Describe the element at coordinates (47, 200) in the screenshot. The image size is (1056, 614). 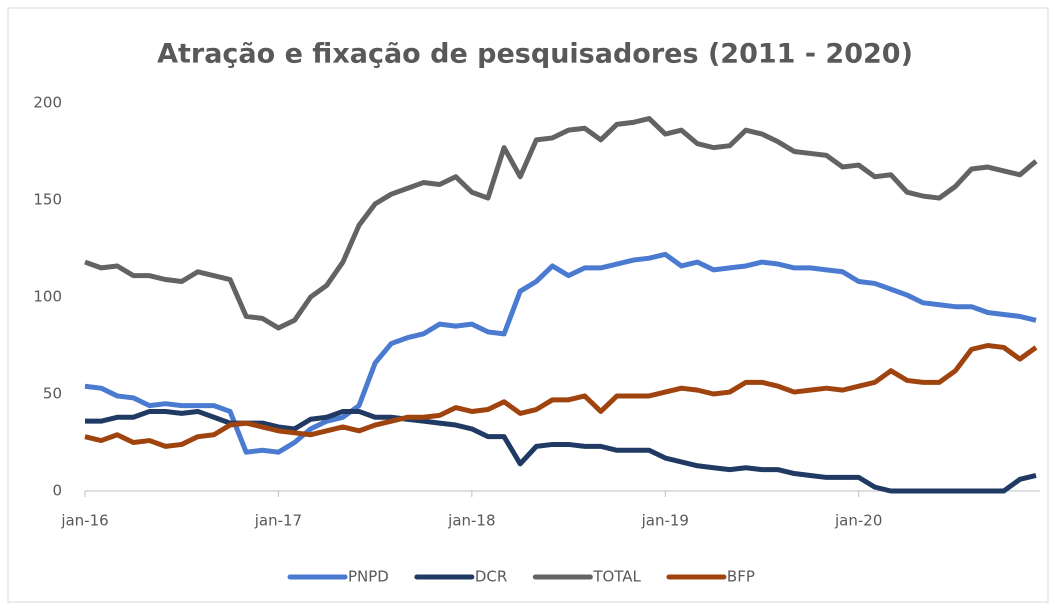
I see `y-tick-label: 150` at that location.